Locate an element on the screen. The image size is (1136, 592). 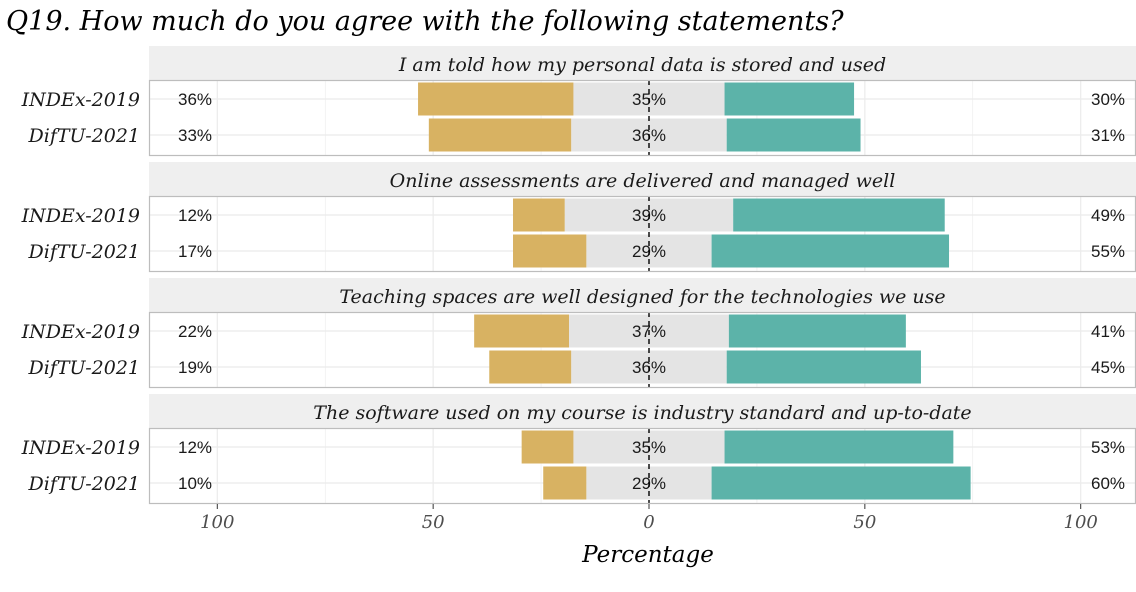
bar-row: 17% 29% 55%DifTU-2021 is located at coordinates (576, 251).